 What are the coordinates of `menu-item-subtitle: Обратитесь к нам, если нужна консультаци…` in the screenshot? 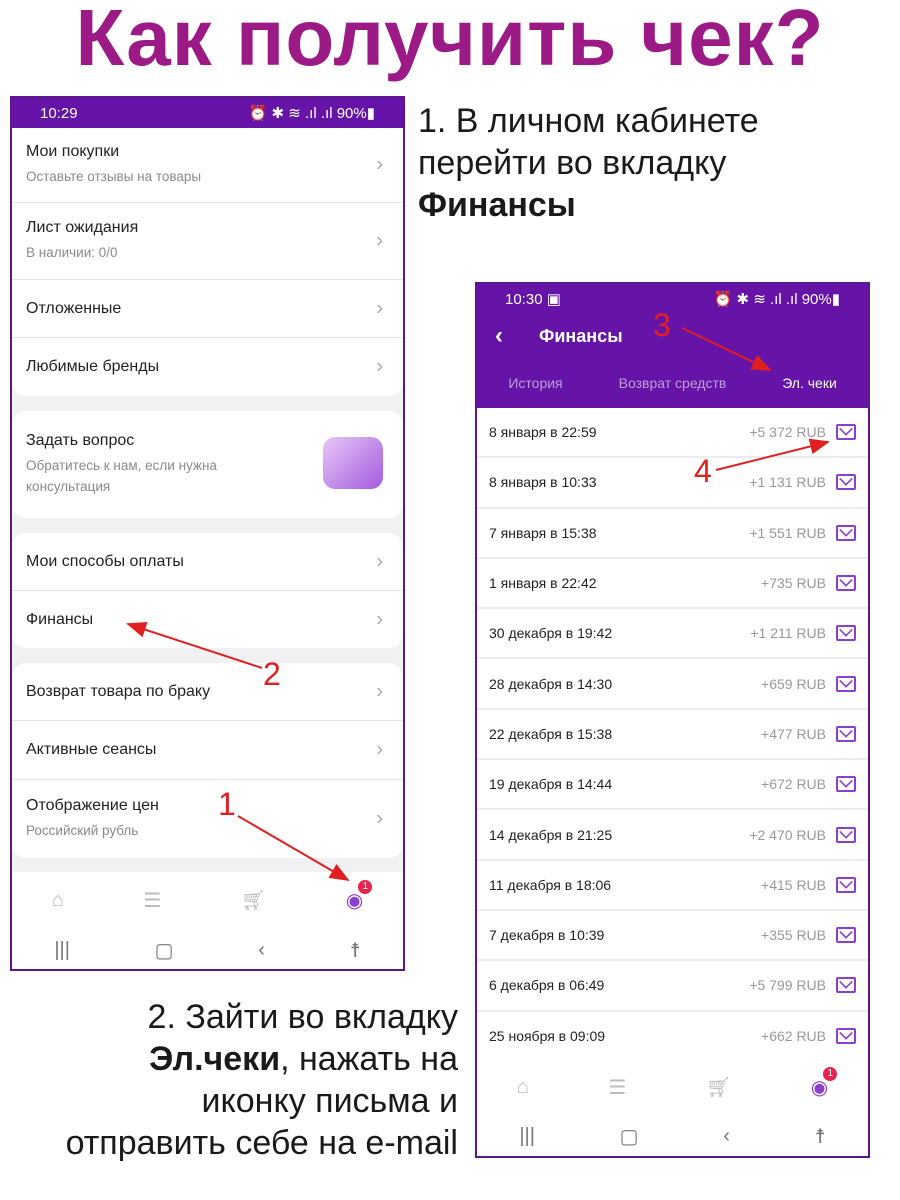 It's located at (121, 476).